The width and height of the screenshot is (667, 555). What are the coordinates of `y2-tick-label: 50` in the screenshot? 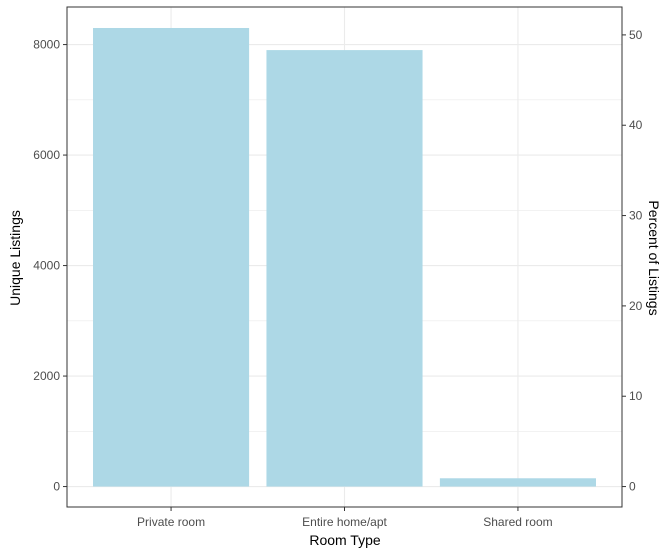 It's located at (636, 35).